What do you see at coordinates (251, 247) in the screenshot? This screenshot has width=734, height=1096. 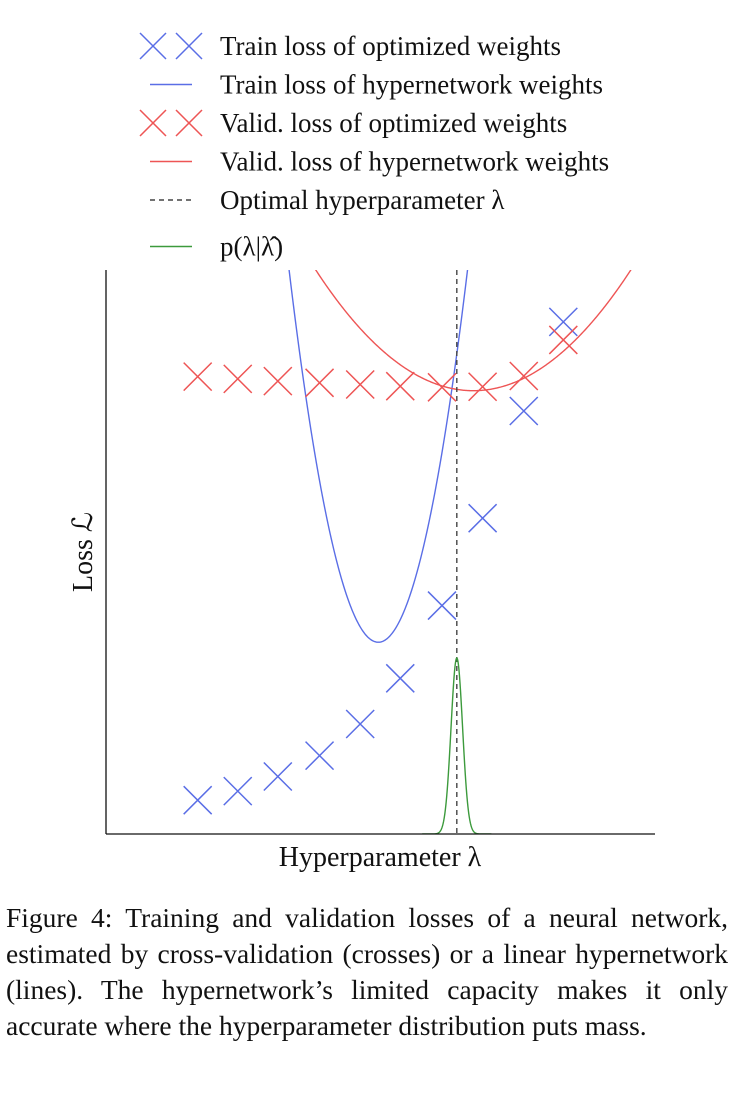 I see `legend-label-5: p(λ|λ̂)` at bounding box center [251, 247].